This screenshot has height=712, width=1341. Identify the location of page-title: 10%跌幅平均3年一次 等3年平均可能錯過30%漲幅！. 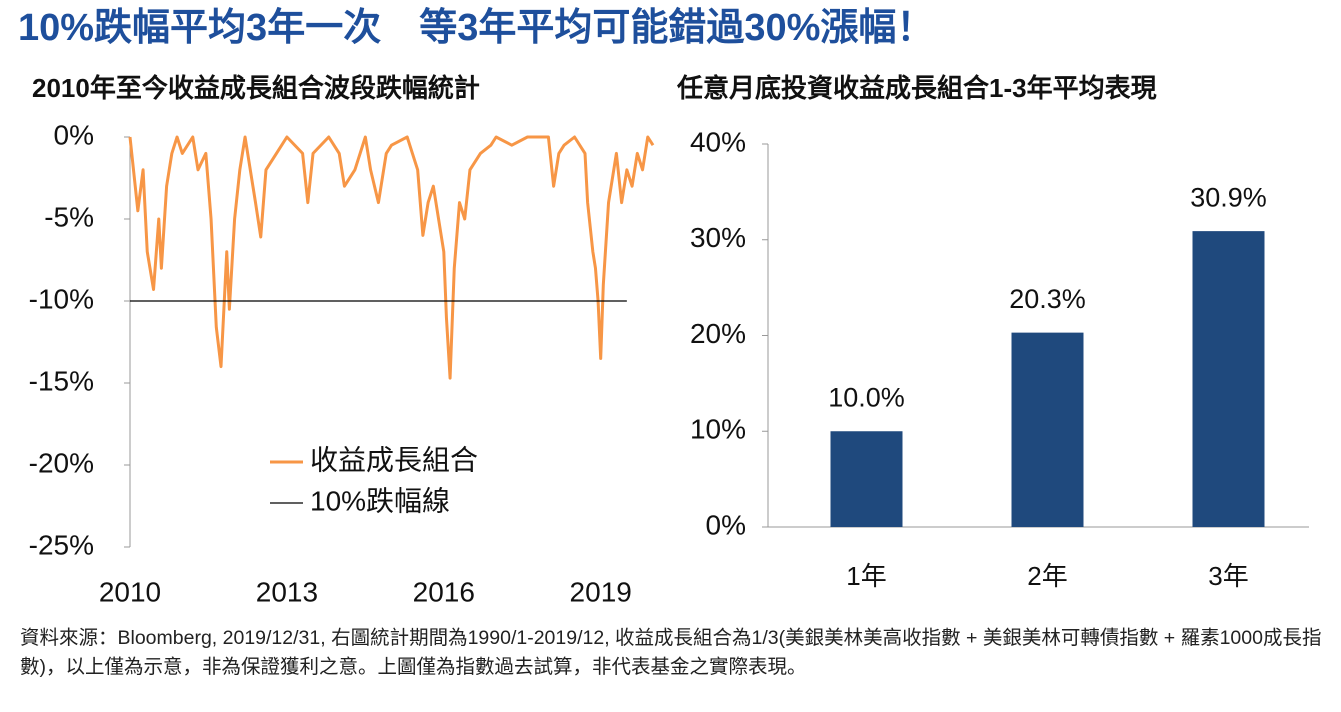
(476, 28).